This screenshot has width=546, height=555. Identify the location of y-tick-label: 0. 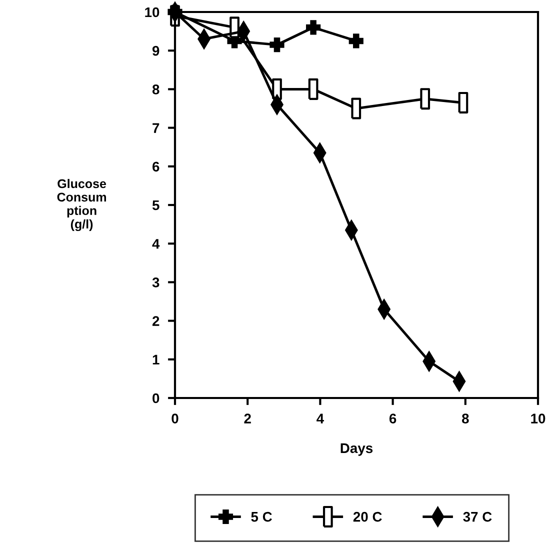
(156, 398).